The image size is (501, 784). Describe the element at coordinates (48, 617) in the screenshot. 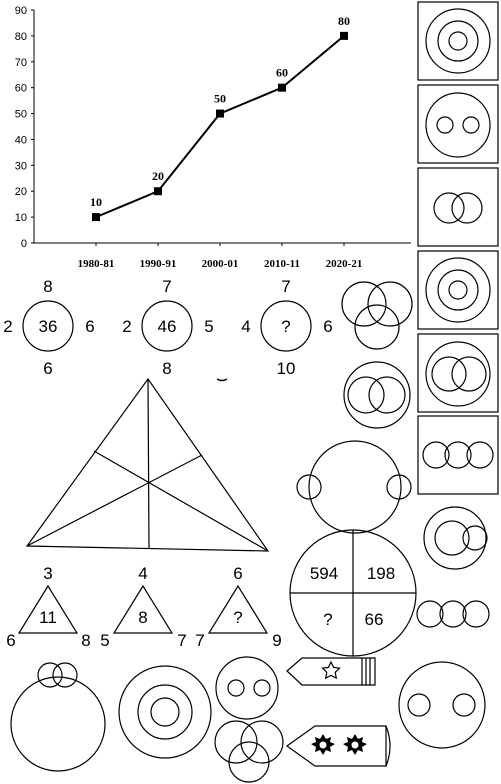

I see `center-number: 11` at that location.